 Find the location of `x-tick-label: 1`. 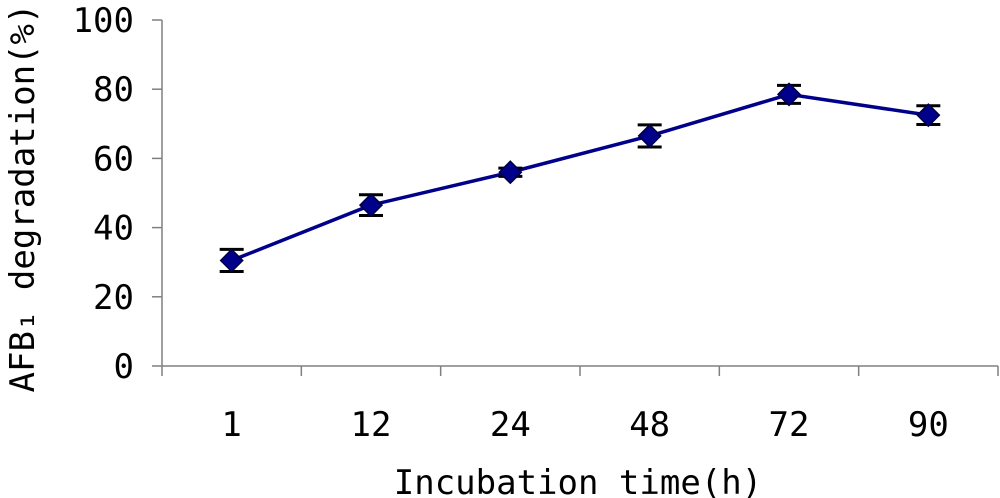

x-tick-label: 1 is located at coordinates (231, 425).